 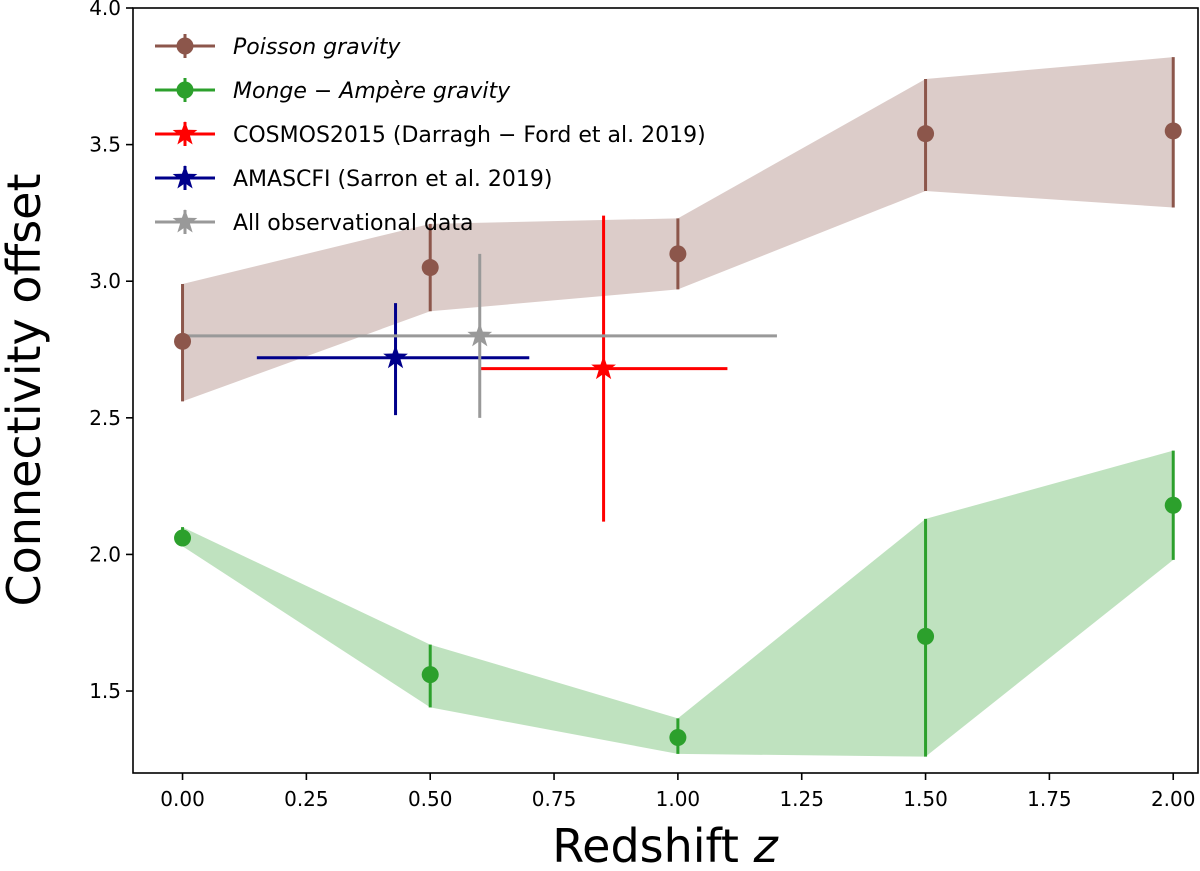 I want to click on y-axis-label: Connectivity offset, so click(x=25, y=389).